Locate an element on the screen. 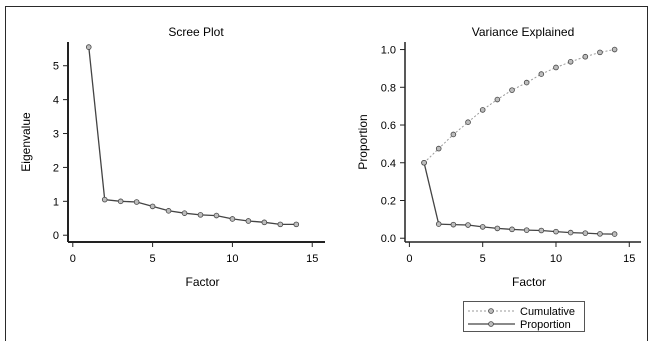 The image size is (653, 346). y-tick-label: 0.2 is located at coordinates (388, 201).